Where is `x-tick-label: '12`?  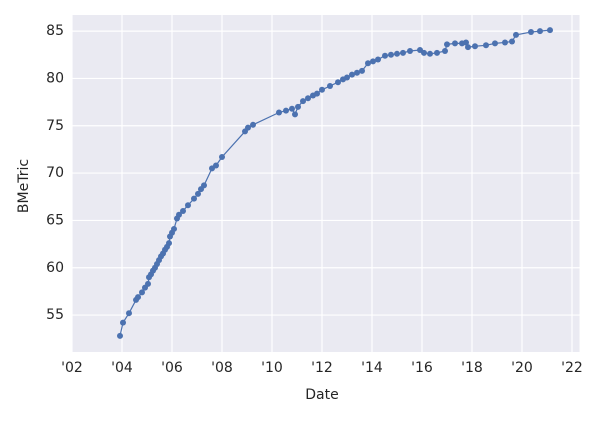 x-tick-label: '12 is located at coordinates (322, 368).